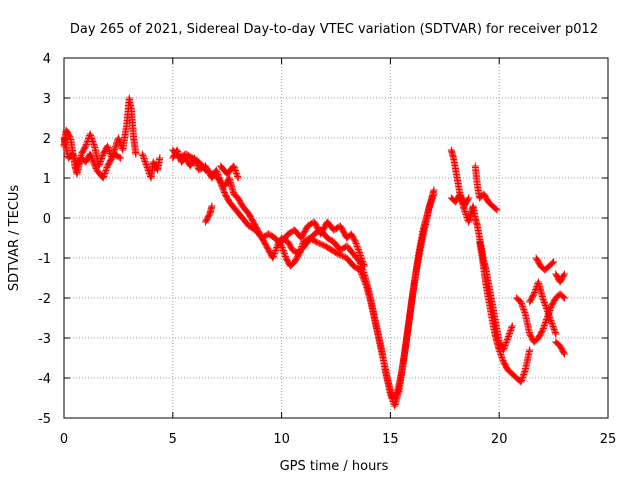 This screenshot has width=640, height=480. I want to click on x-tick-label: 0, so click(64, 439).